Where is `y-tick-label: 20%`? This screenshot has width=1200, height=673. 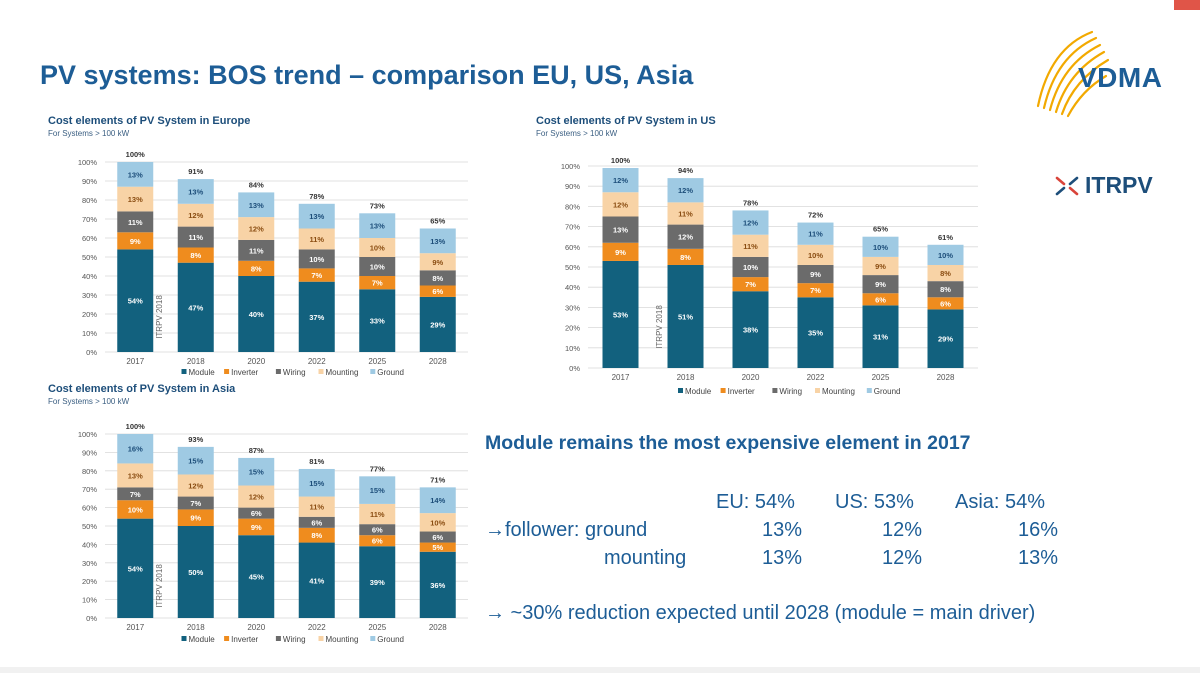 y-tick-label: 20% is located at coordinates (572, 328).